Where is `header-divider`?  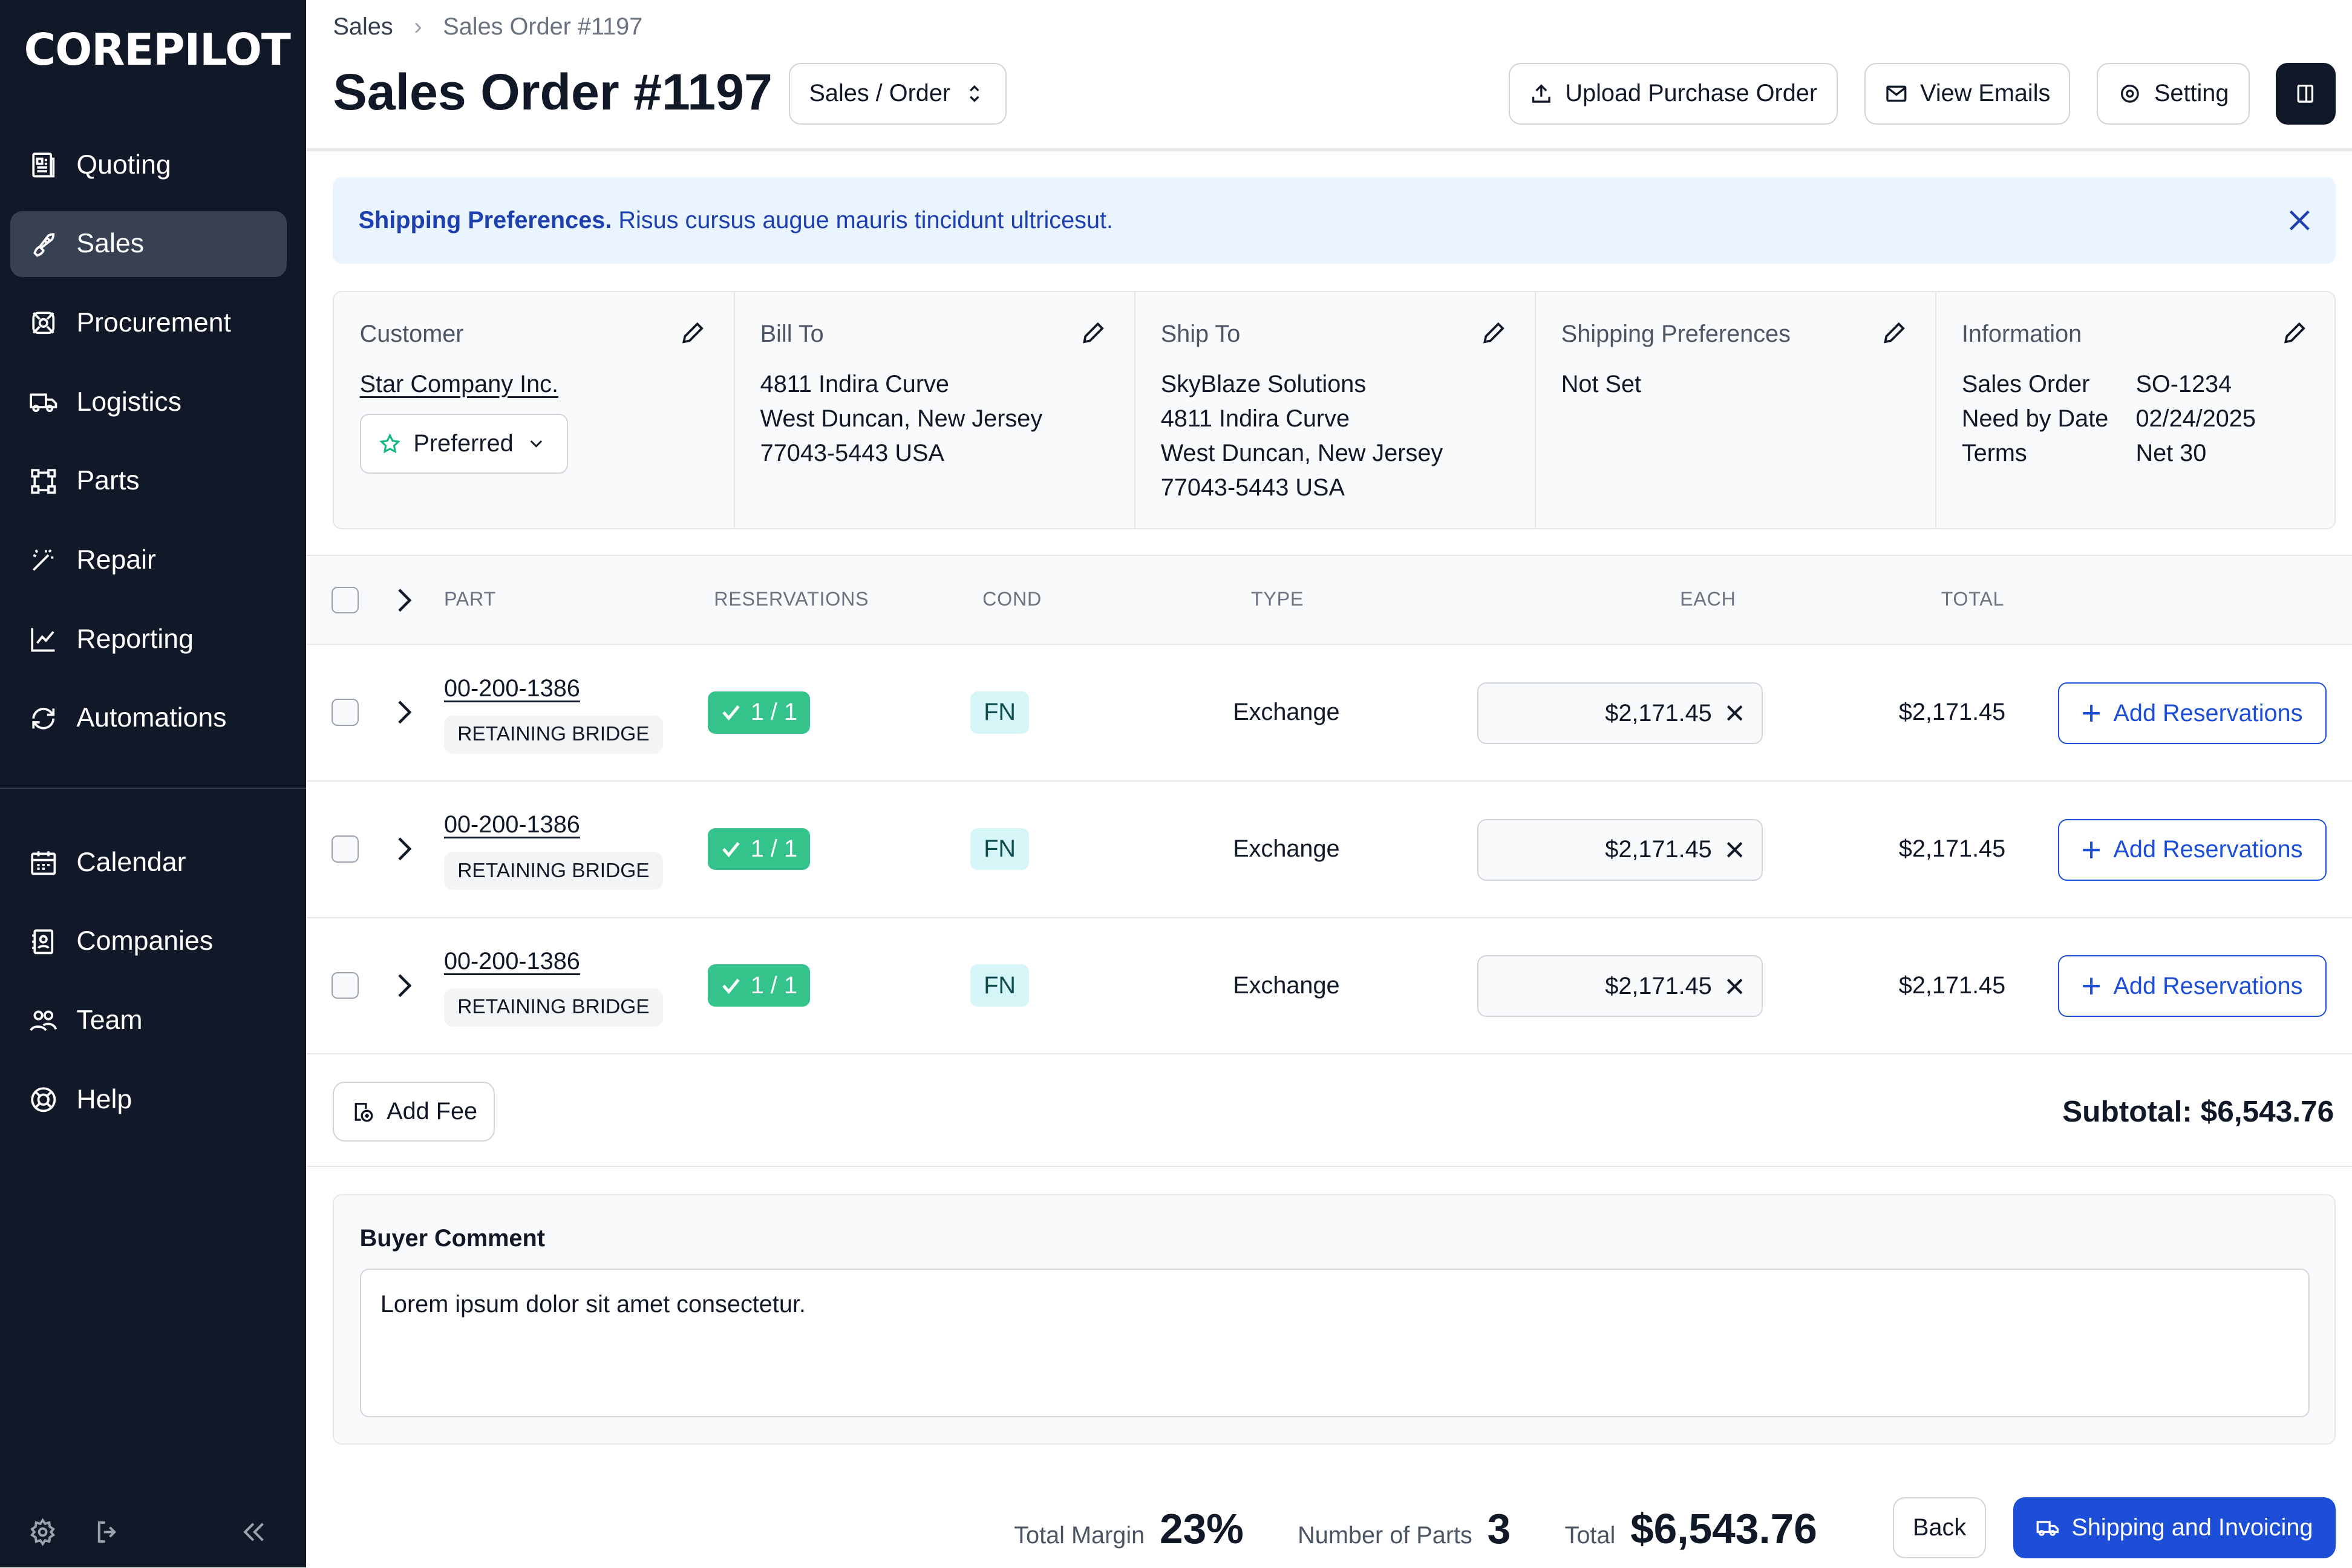
header-divider is located at coordinates (1328, 150).